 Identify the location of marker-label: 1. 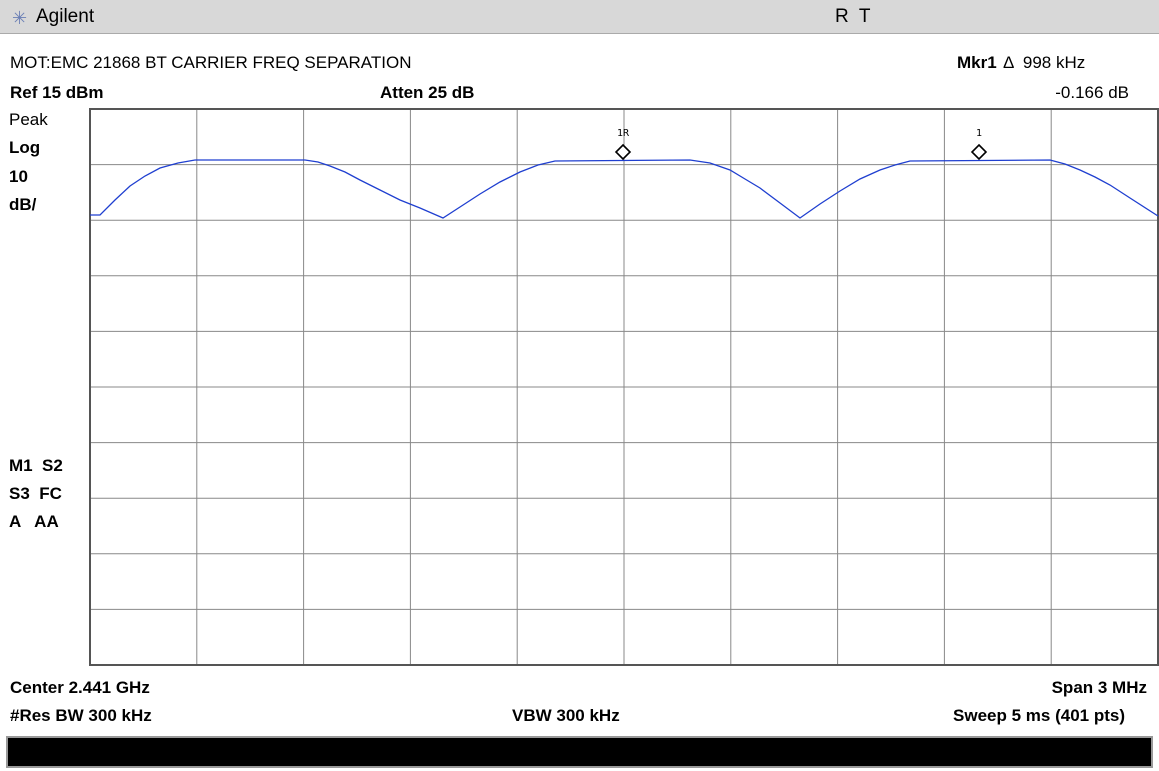
(979, 133).